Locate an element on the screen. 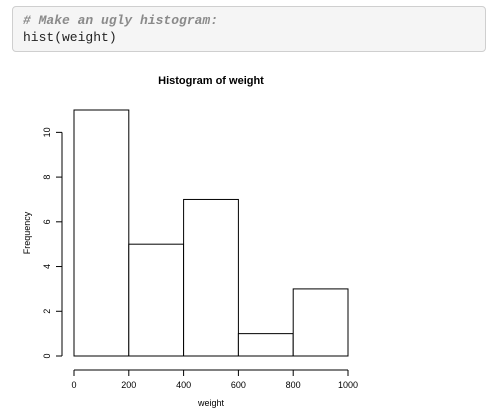 Image resolution: width=497 pixels, height=419 pixels. x-tick-label: 0 is located at coordinates (73, 385).